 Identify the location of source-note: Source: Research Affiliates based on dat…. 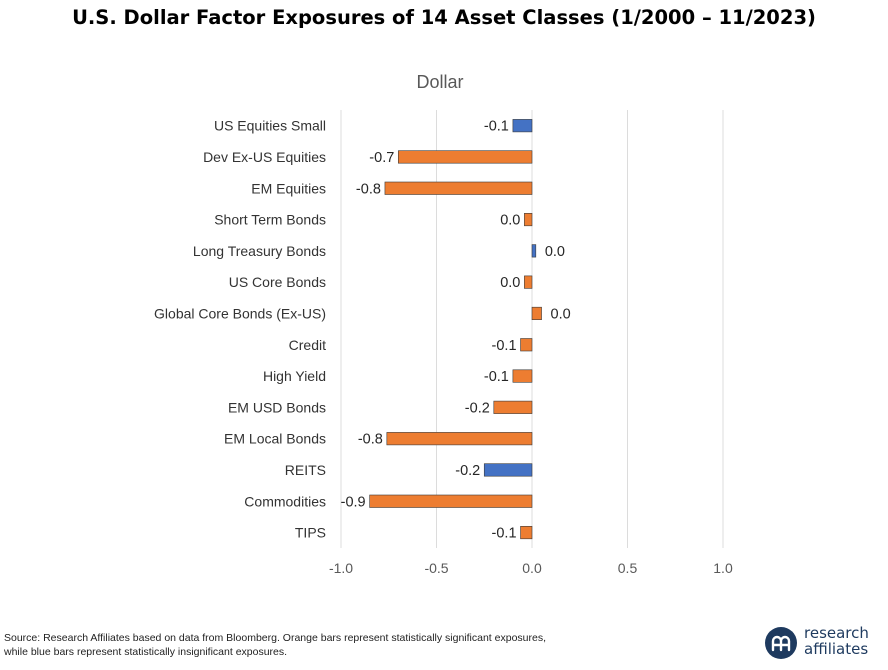
(324, 645).